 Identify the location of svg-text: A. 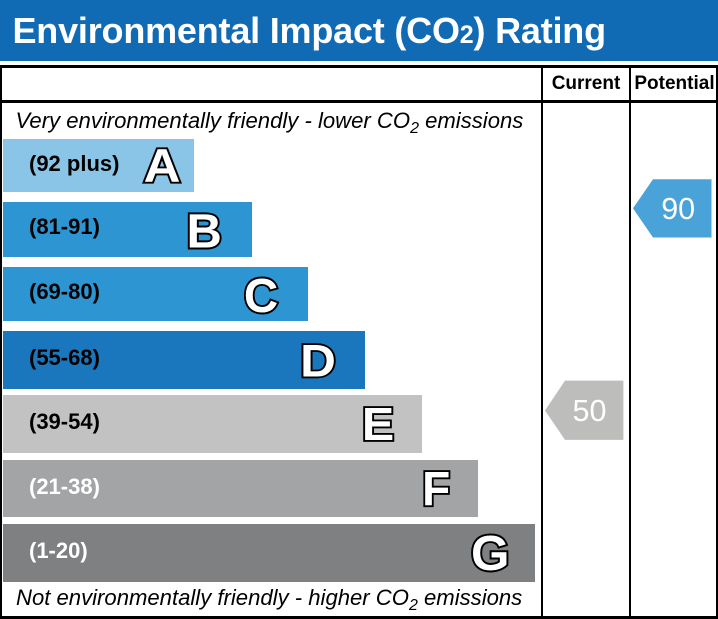
(162, 167).